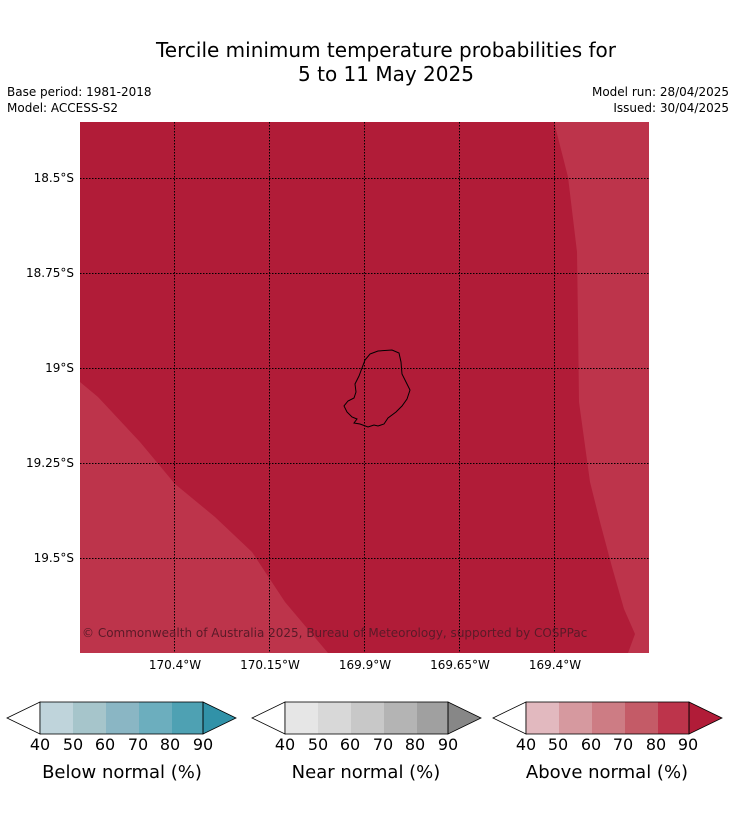 The width and height of the screenshot is (736, 816). Describe the element at coordinates (53, 178) in the screenshot. I see `latitude-label: 18.5°S` at that location.